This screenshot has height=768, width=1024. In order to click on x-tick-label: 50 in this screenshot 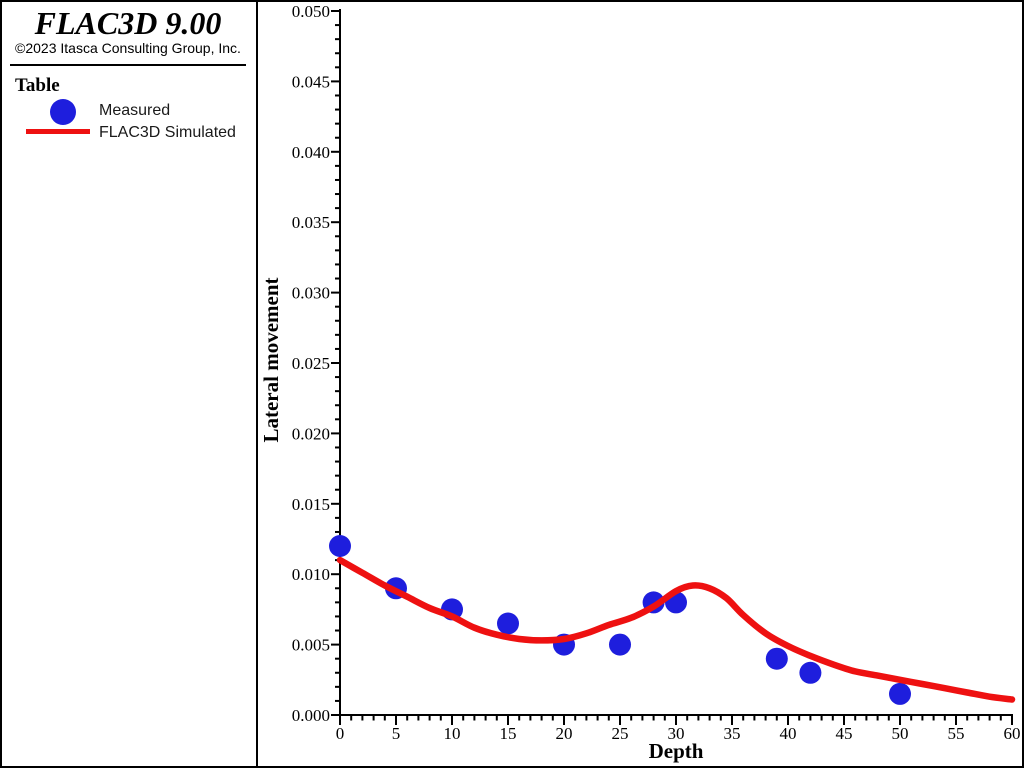, I will do `click(900, 733)`.